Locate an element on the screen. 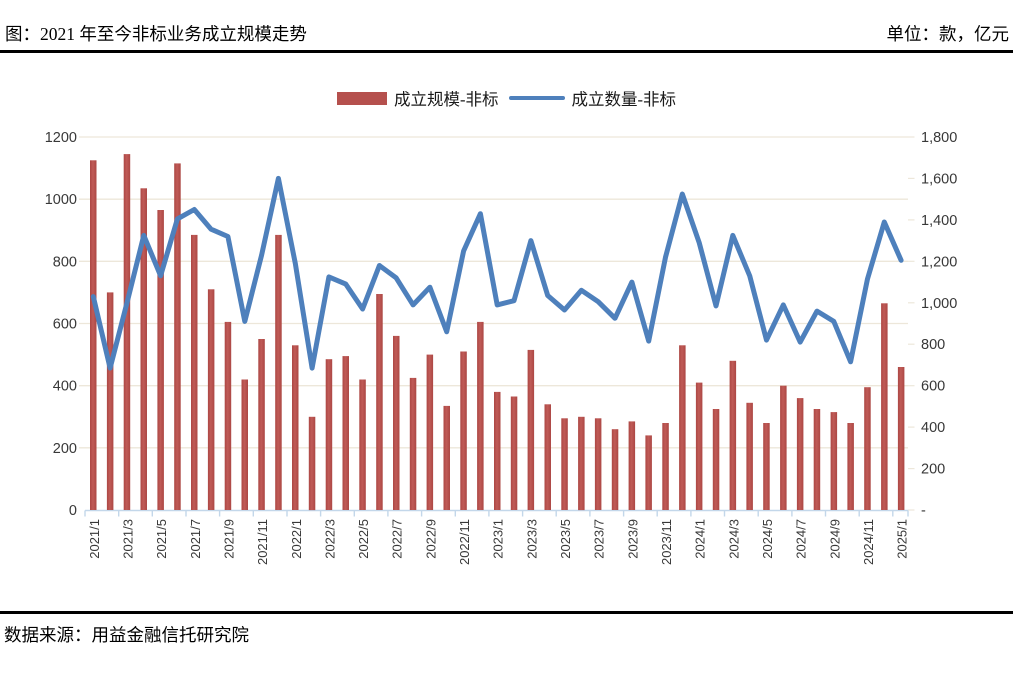 This screenshot has width=1013, height=673. svg-text: 2025/1 is located at coordinates (902, 539).